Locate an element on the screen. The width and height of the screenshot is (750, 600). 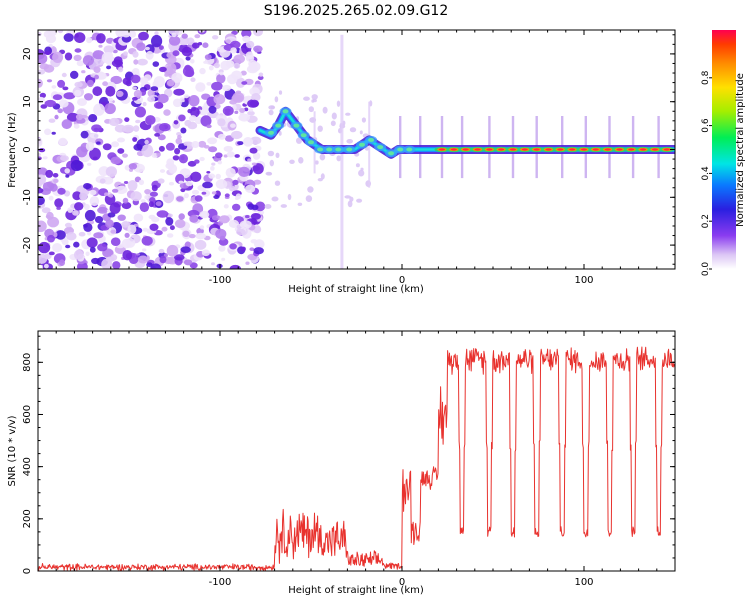
colorbar-gradient is located at coordinates (724, 149).